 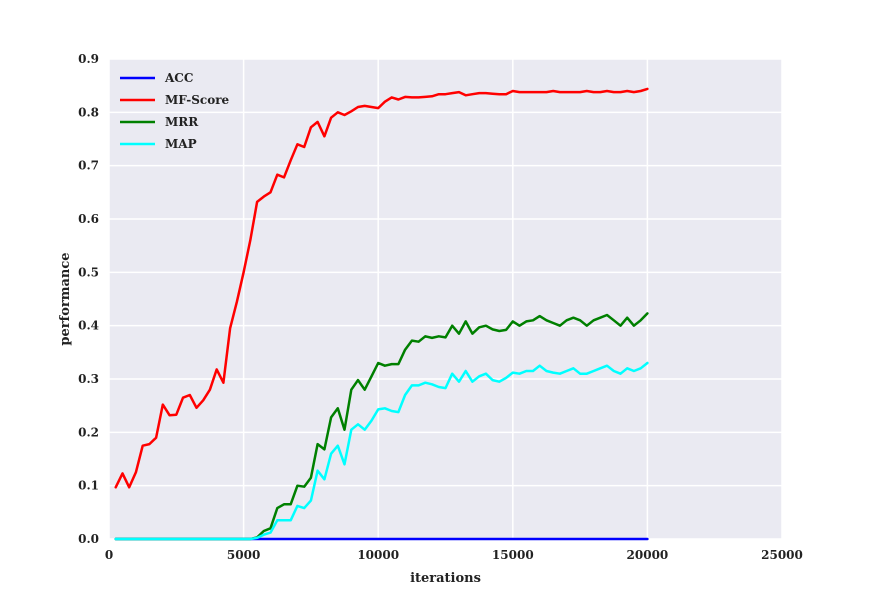 I want to click on y-tick-label: 0.6, so click(x=88, y=219).